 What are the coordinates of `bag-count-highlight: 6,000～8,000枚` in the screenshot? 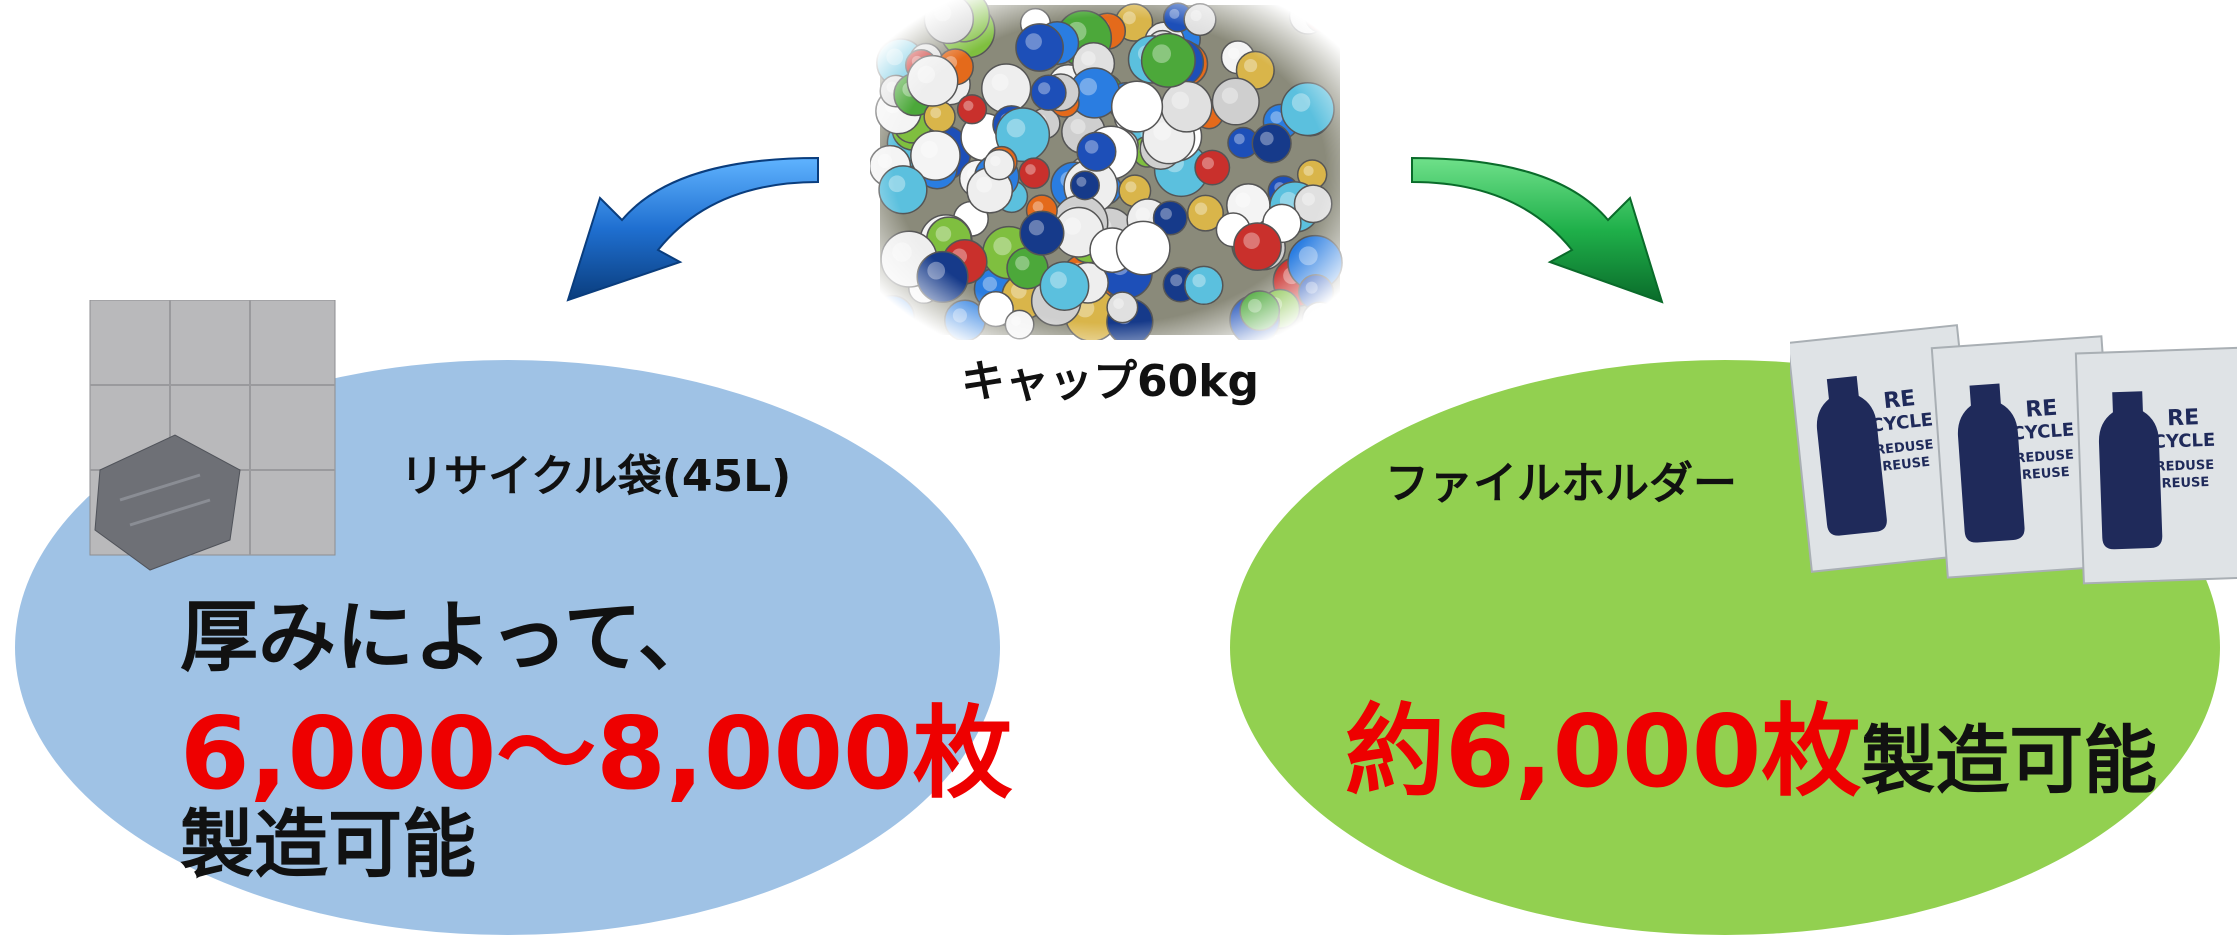 It's located at (596, 753).